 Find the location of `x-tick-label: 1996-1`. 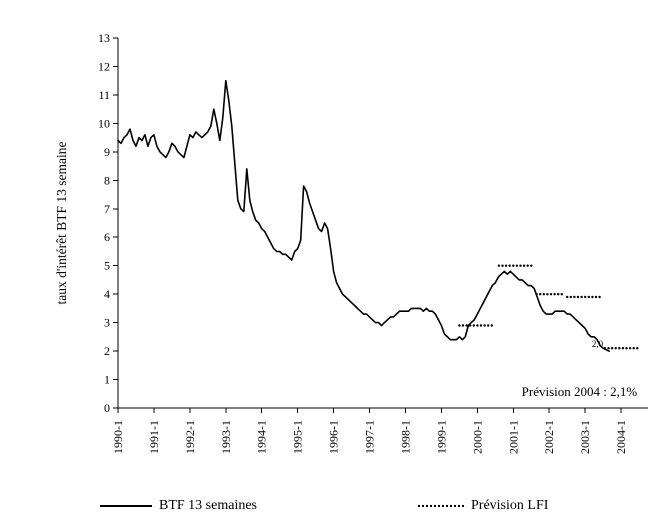

x-tick-label: 1996-1 is located at coordinates (334, 437).